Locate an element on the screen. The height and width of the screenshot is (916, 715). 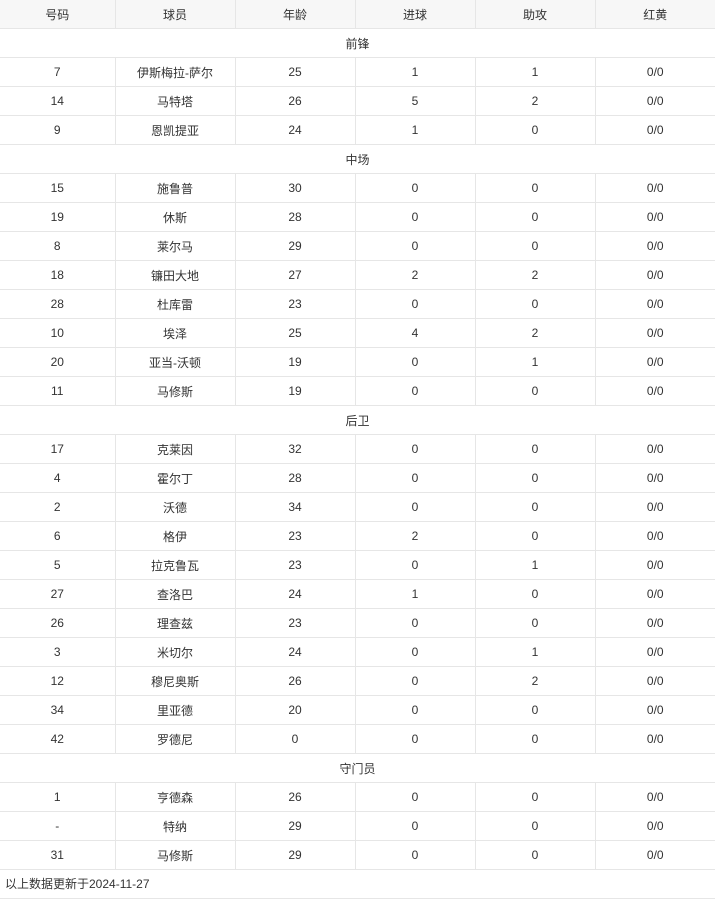
section-row: 守门员 is located at coordinates (357, 768).